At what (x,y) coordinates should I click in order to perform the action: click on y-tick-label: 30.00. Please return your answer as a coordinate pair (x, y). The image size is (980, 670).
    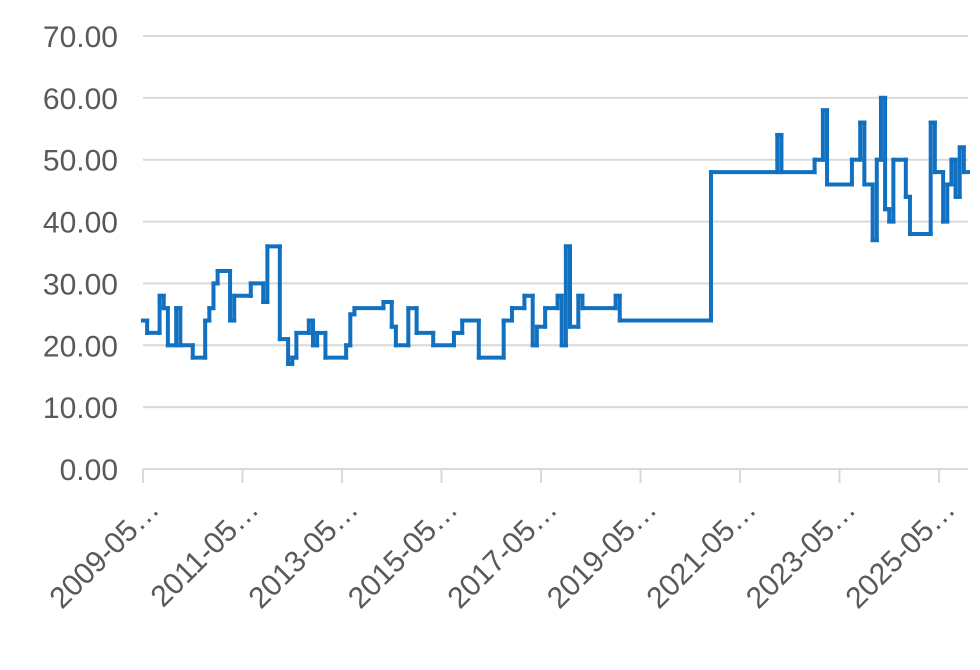
    Looking at the image, I should click on (80, 284).